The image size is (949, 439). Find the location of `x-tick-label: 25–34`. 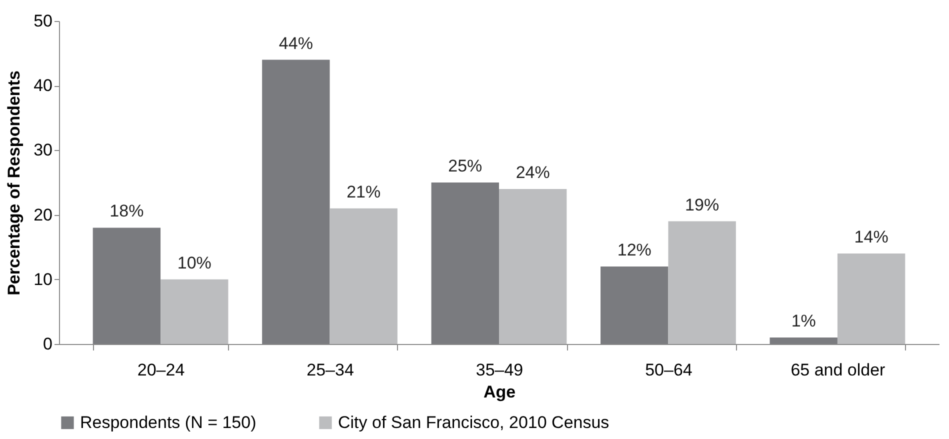

x-tick-label: 25–34 is located at coordinates (330, 370).